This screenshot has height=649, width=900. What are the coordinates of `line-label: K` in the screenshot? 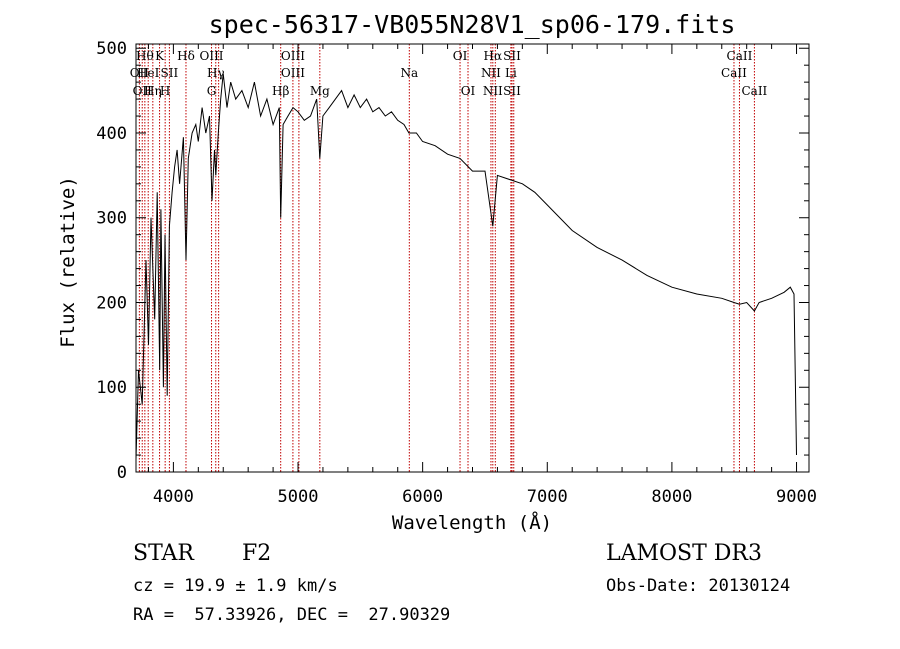 It's located at (160, 56).